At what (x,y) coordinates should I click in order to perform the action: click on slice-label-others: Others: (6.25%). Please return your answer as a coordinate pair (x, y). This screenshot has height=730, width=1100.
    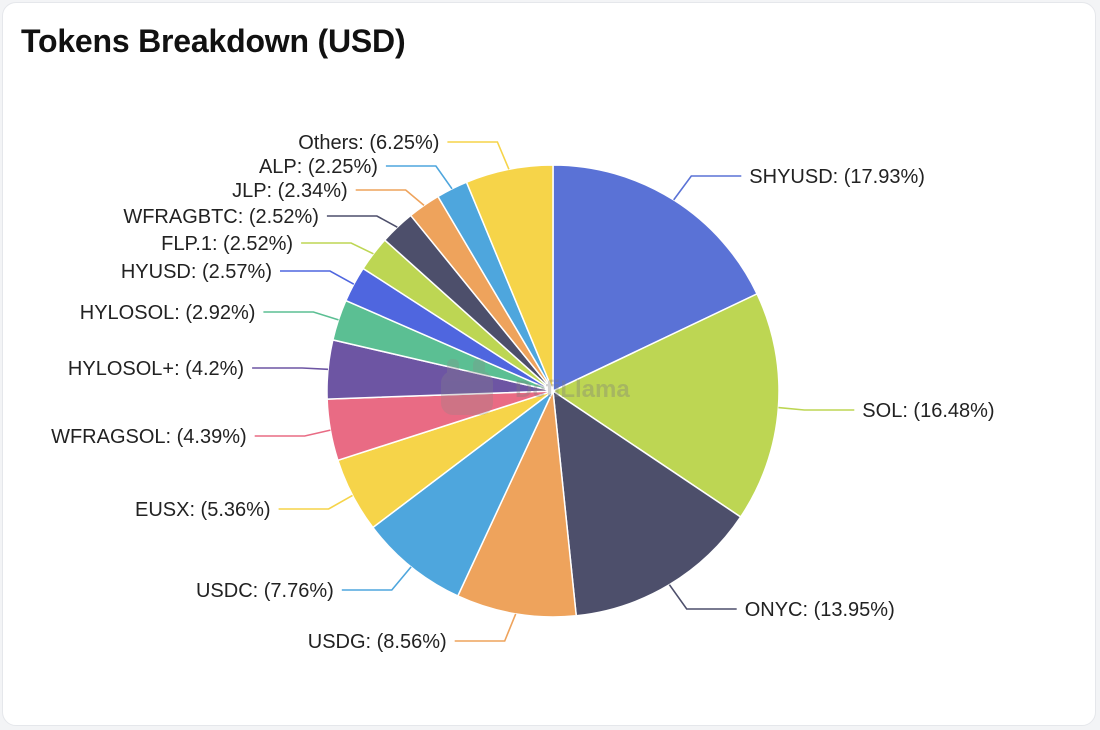
    Looking at the image, I should click on (368, 143).